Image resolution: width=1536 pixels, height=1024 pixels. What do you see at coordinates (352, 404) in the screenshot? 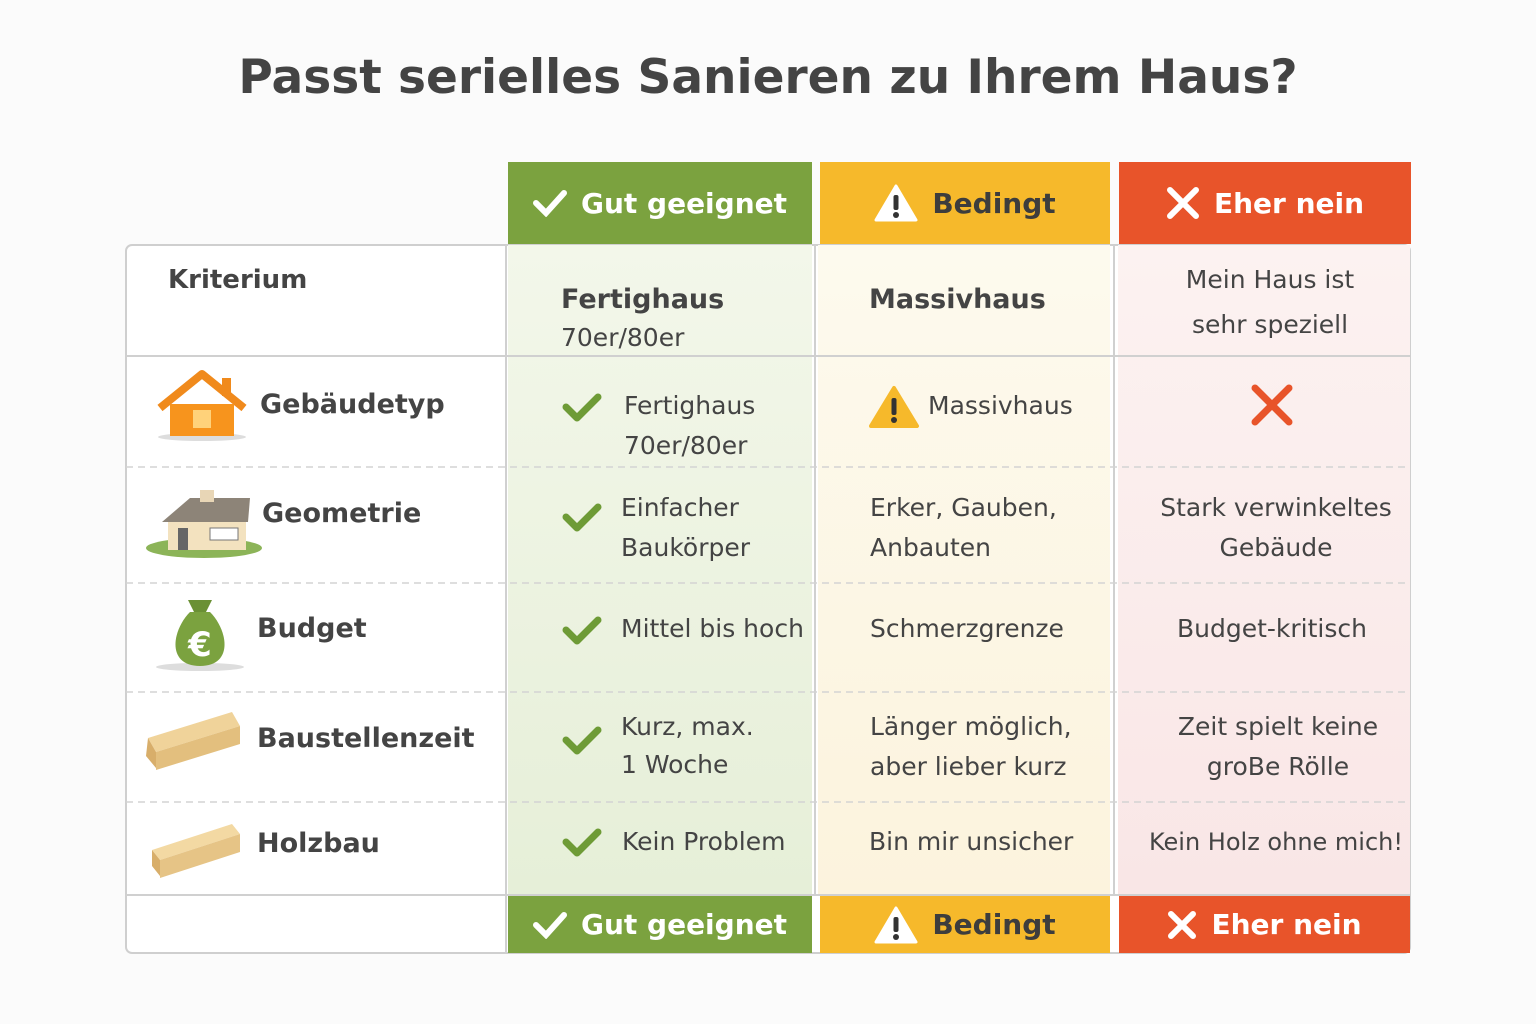
I see `criterion-label: Gebäudetyp` at bounding box center [352, 404].